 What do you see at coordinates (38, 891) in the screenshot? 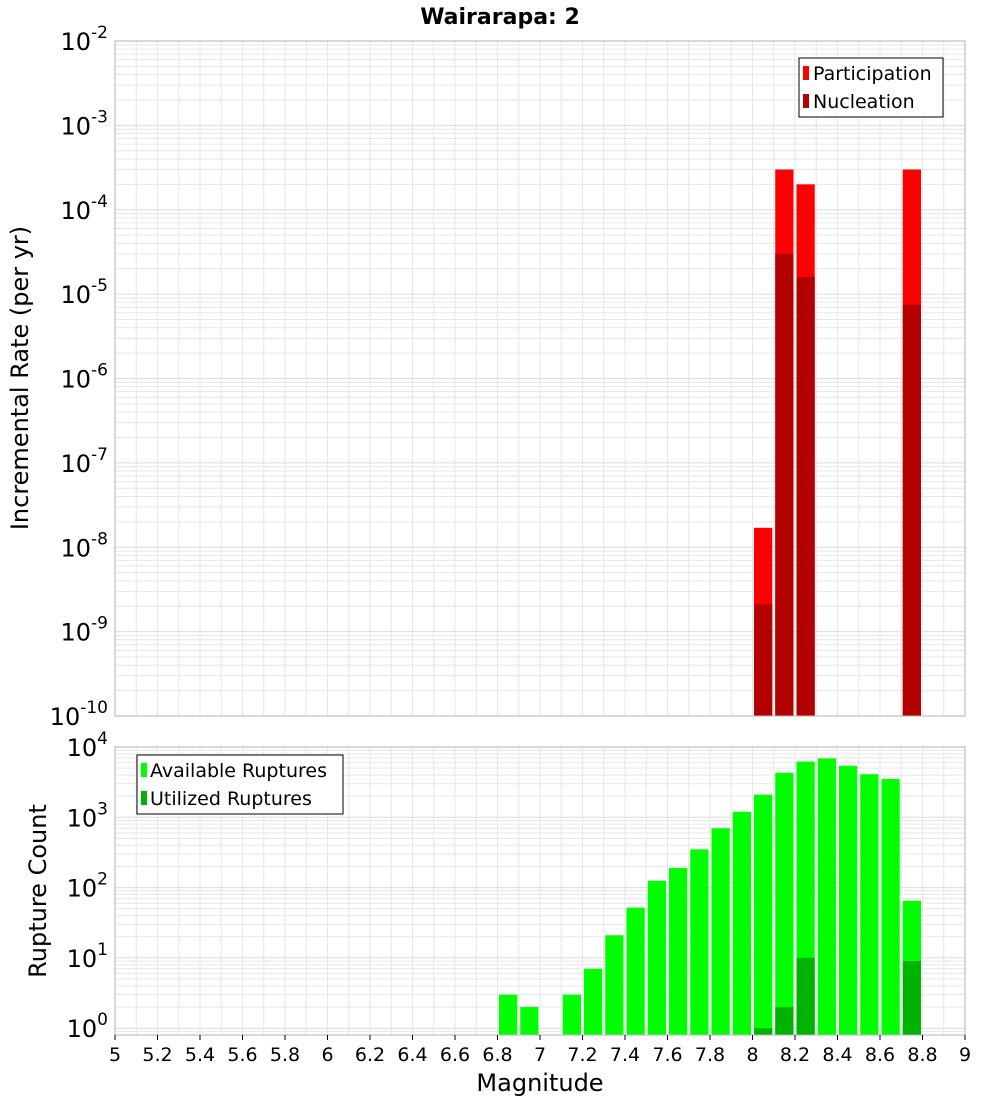
I see `count-y-axis-label: Rupture Count` at bounding box center [38, 891].